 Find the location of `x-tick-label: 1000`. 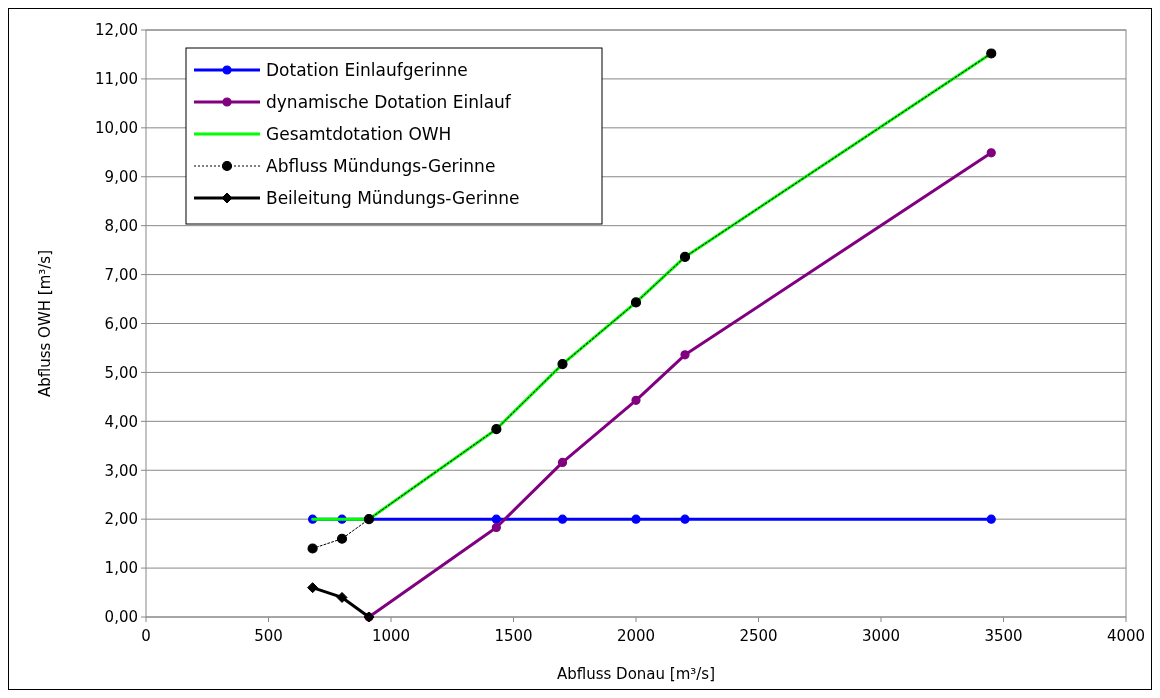

x-tick-label: 1000 is located at coordinates (391, 636).